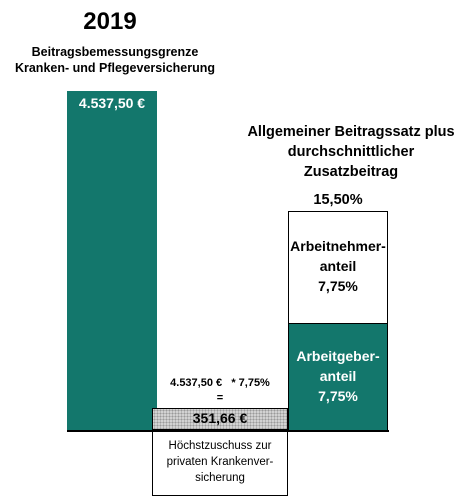 The width and height of the screenshot is (476, 504). I want to click on employer-share-label: Arbeitgeber- anteil 7,75%, so click(338, 376).